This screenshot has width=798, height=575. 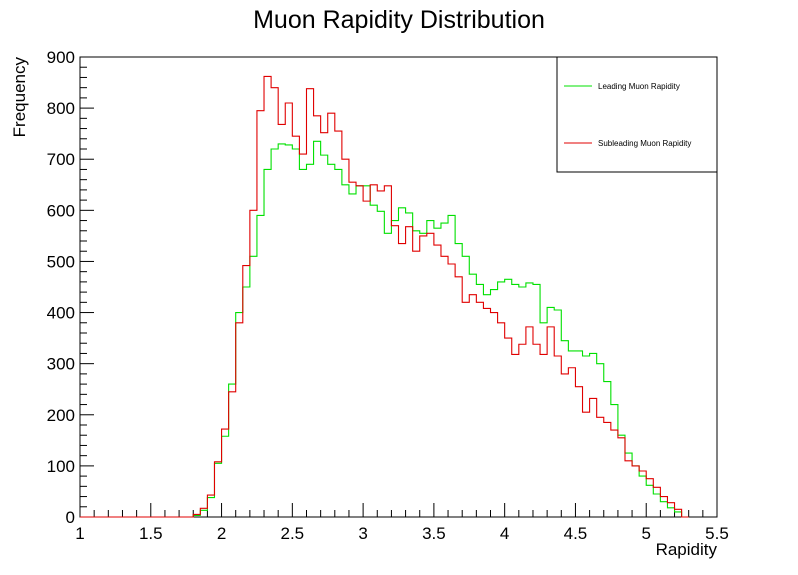 What do you see at coordinates (61, 415) in the screenshot?
I see `y-tick-label: 200` at bounding box center [61, 415].